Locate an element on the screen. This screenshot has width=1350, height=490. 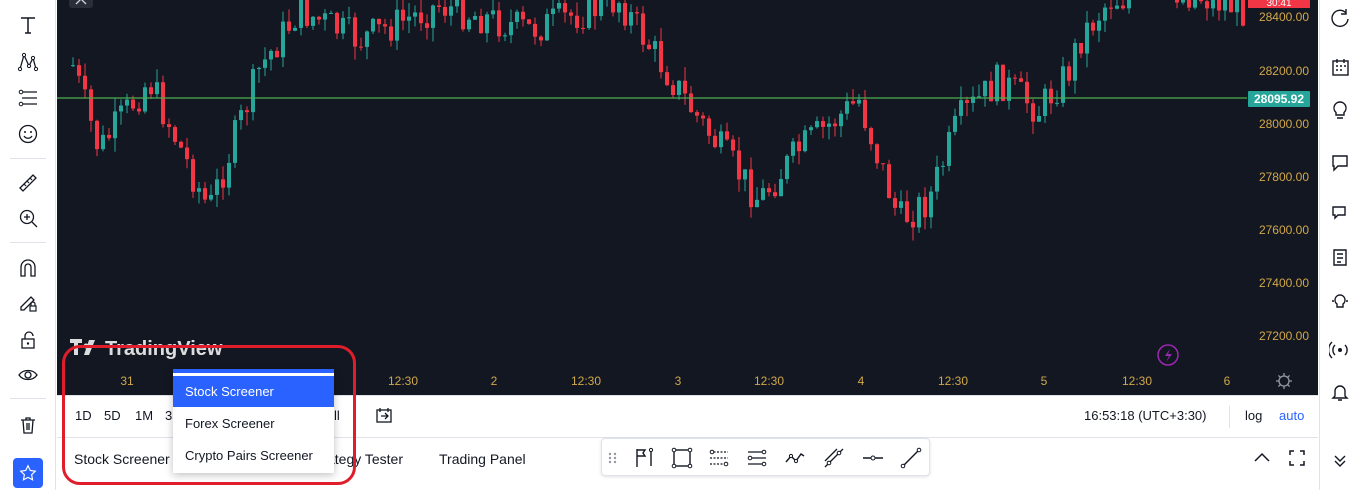
log-scale-button: log is located at coordinates (1254, 415).